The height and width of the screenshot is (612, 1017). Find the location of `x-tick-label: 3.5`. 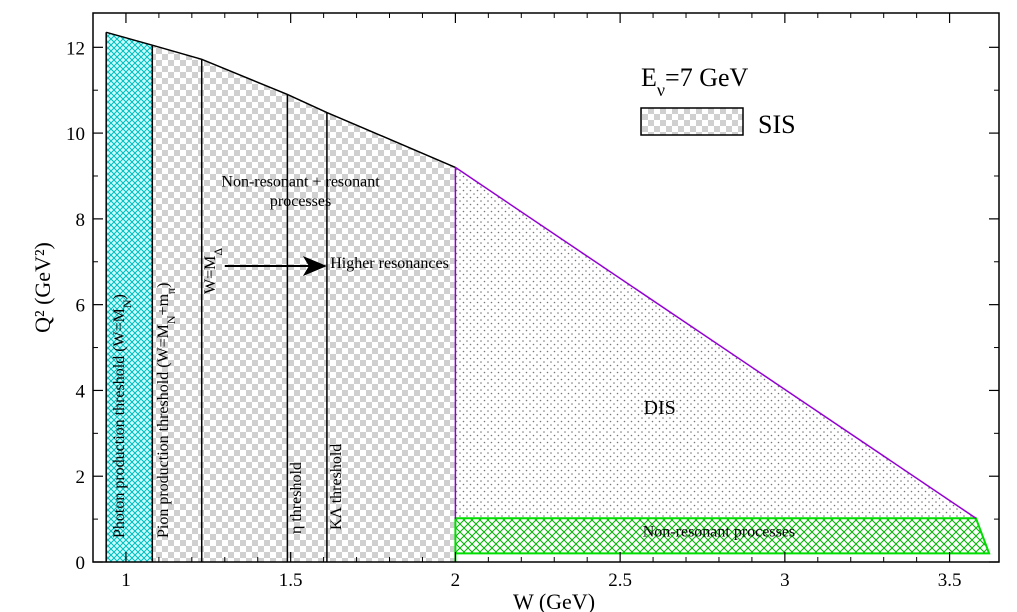

x-tick-label: 3.5 is located at coordinates (950, 580).